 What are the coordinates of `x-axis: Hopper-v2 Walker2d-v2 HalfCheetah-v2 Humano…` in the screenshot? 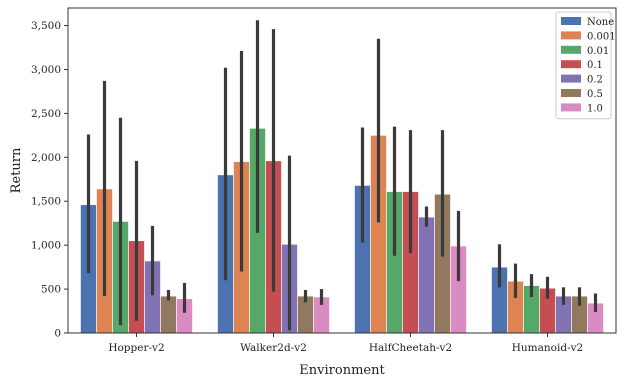 It's located at (345, 343).